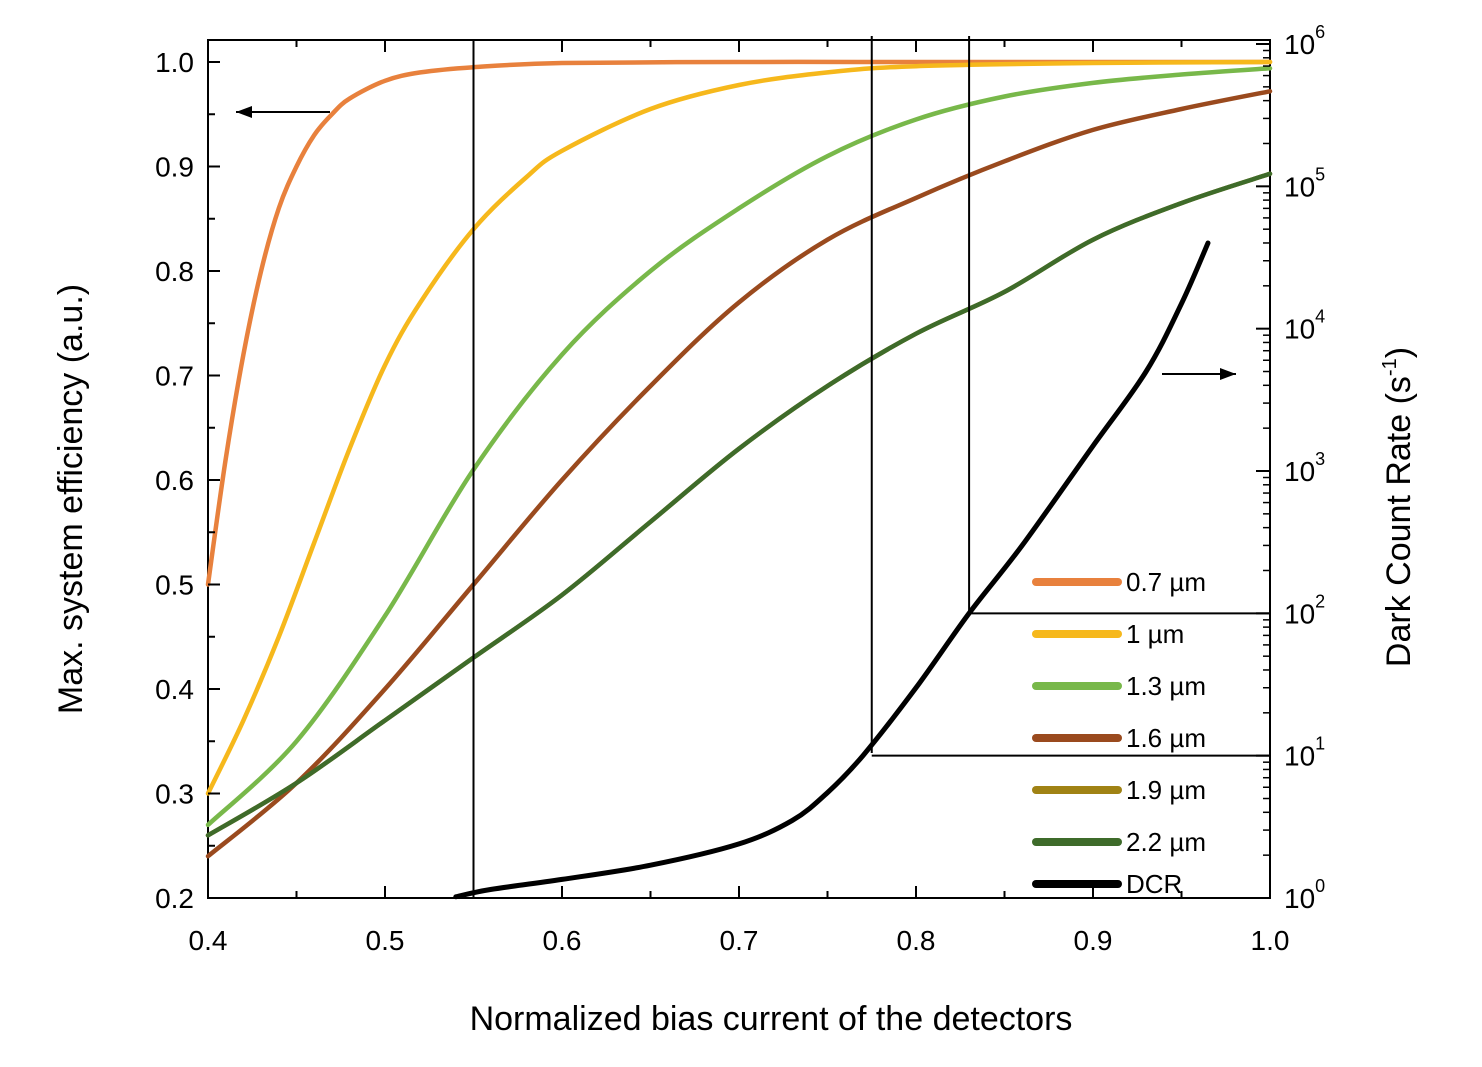 The height and width of the screenshot is (1067, 1482). I want to click on x-tick-label-5: 0.9, so click(1093, 940).